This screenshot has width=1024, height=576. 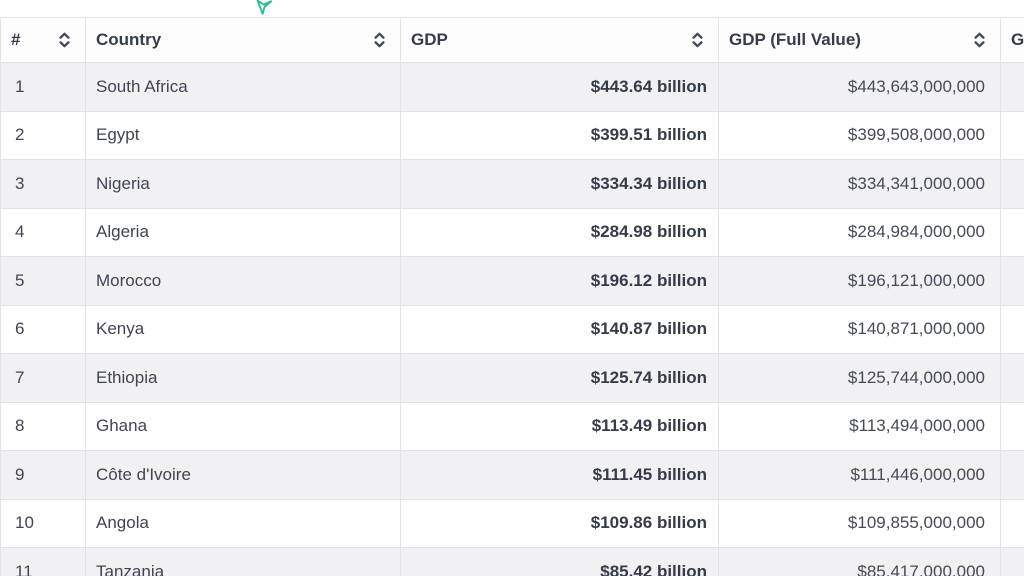 I want to click on cell-country: Egypt, so click(x=243, y=135).